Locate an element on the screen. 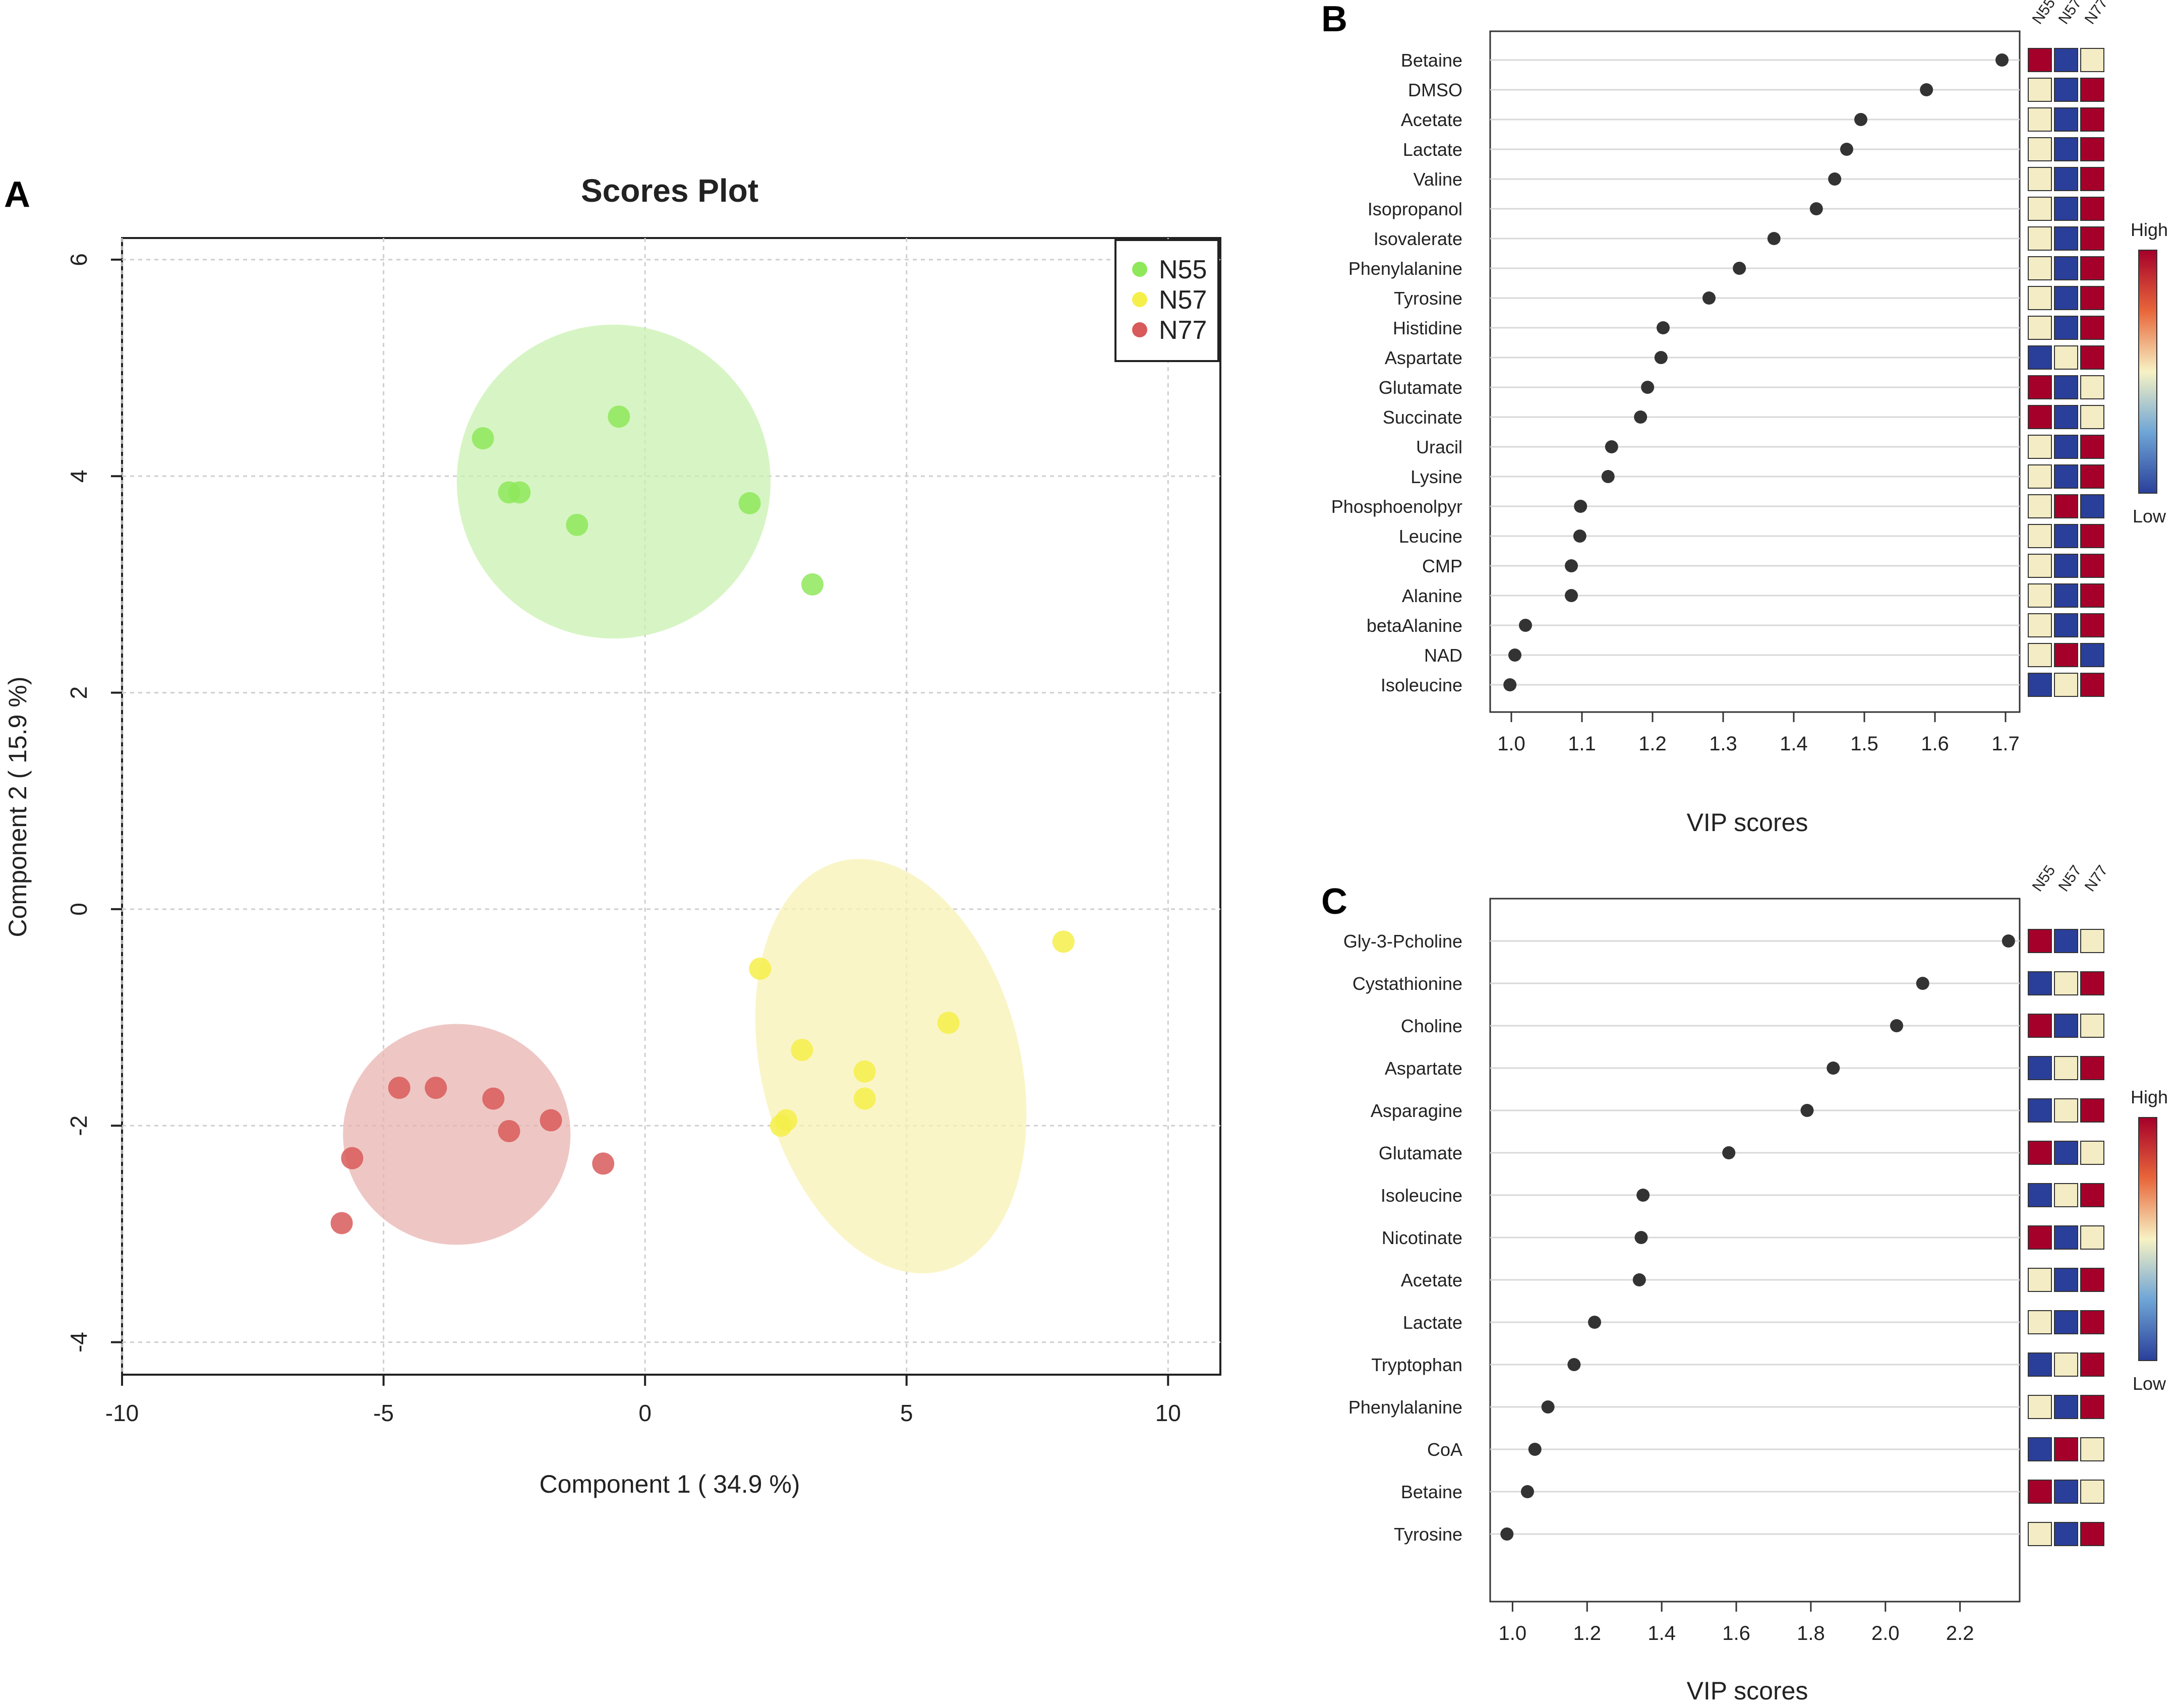  colorbar-c-low-label: Low is located at coordinates (2149, 1383).